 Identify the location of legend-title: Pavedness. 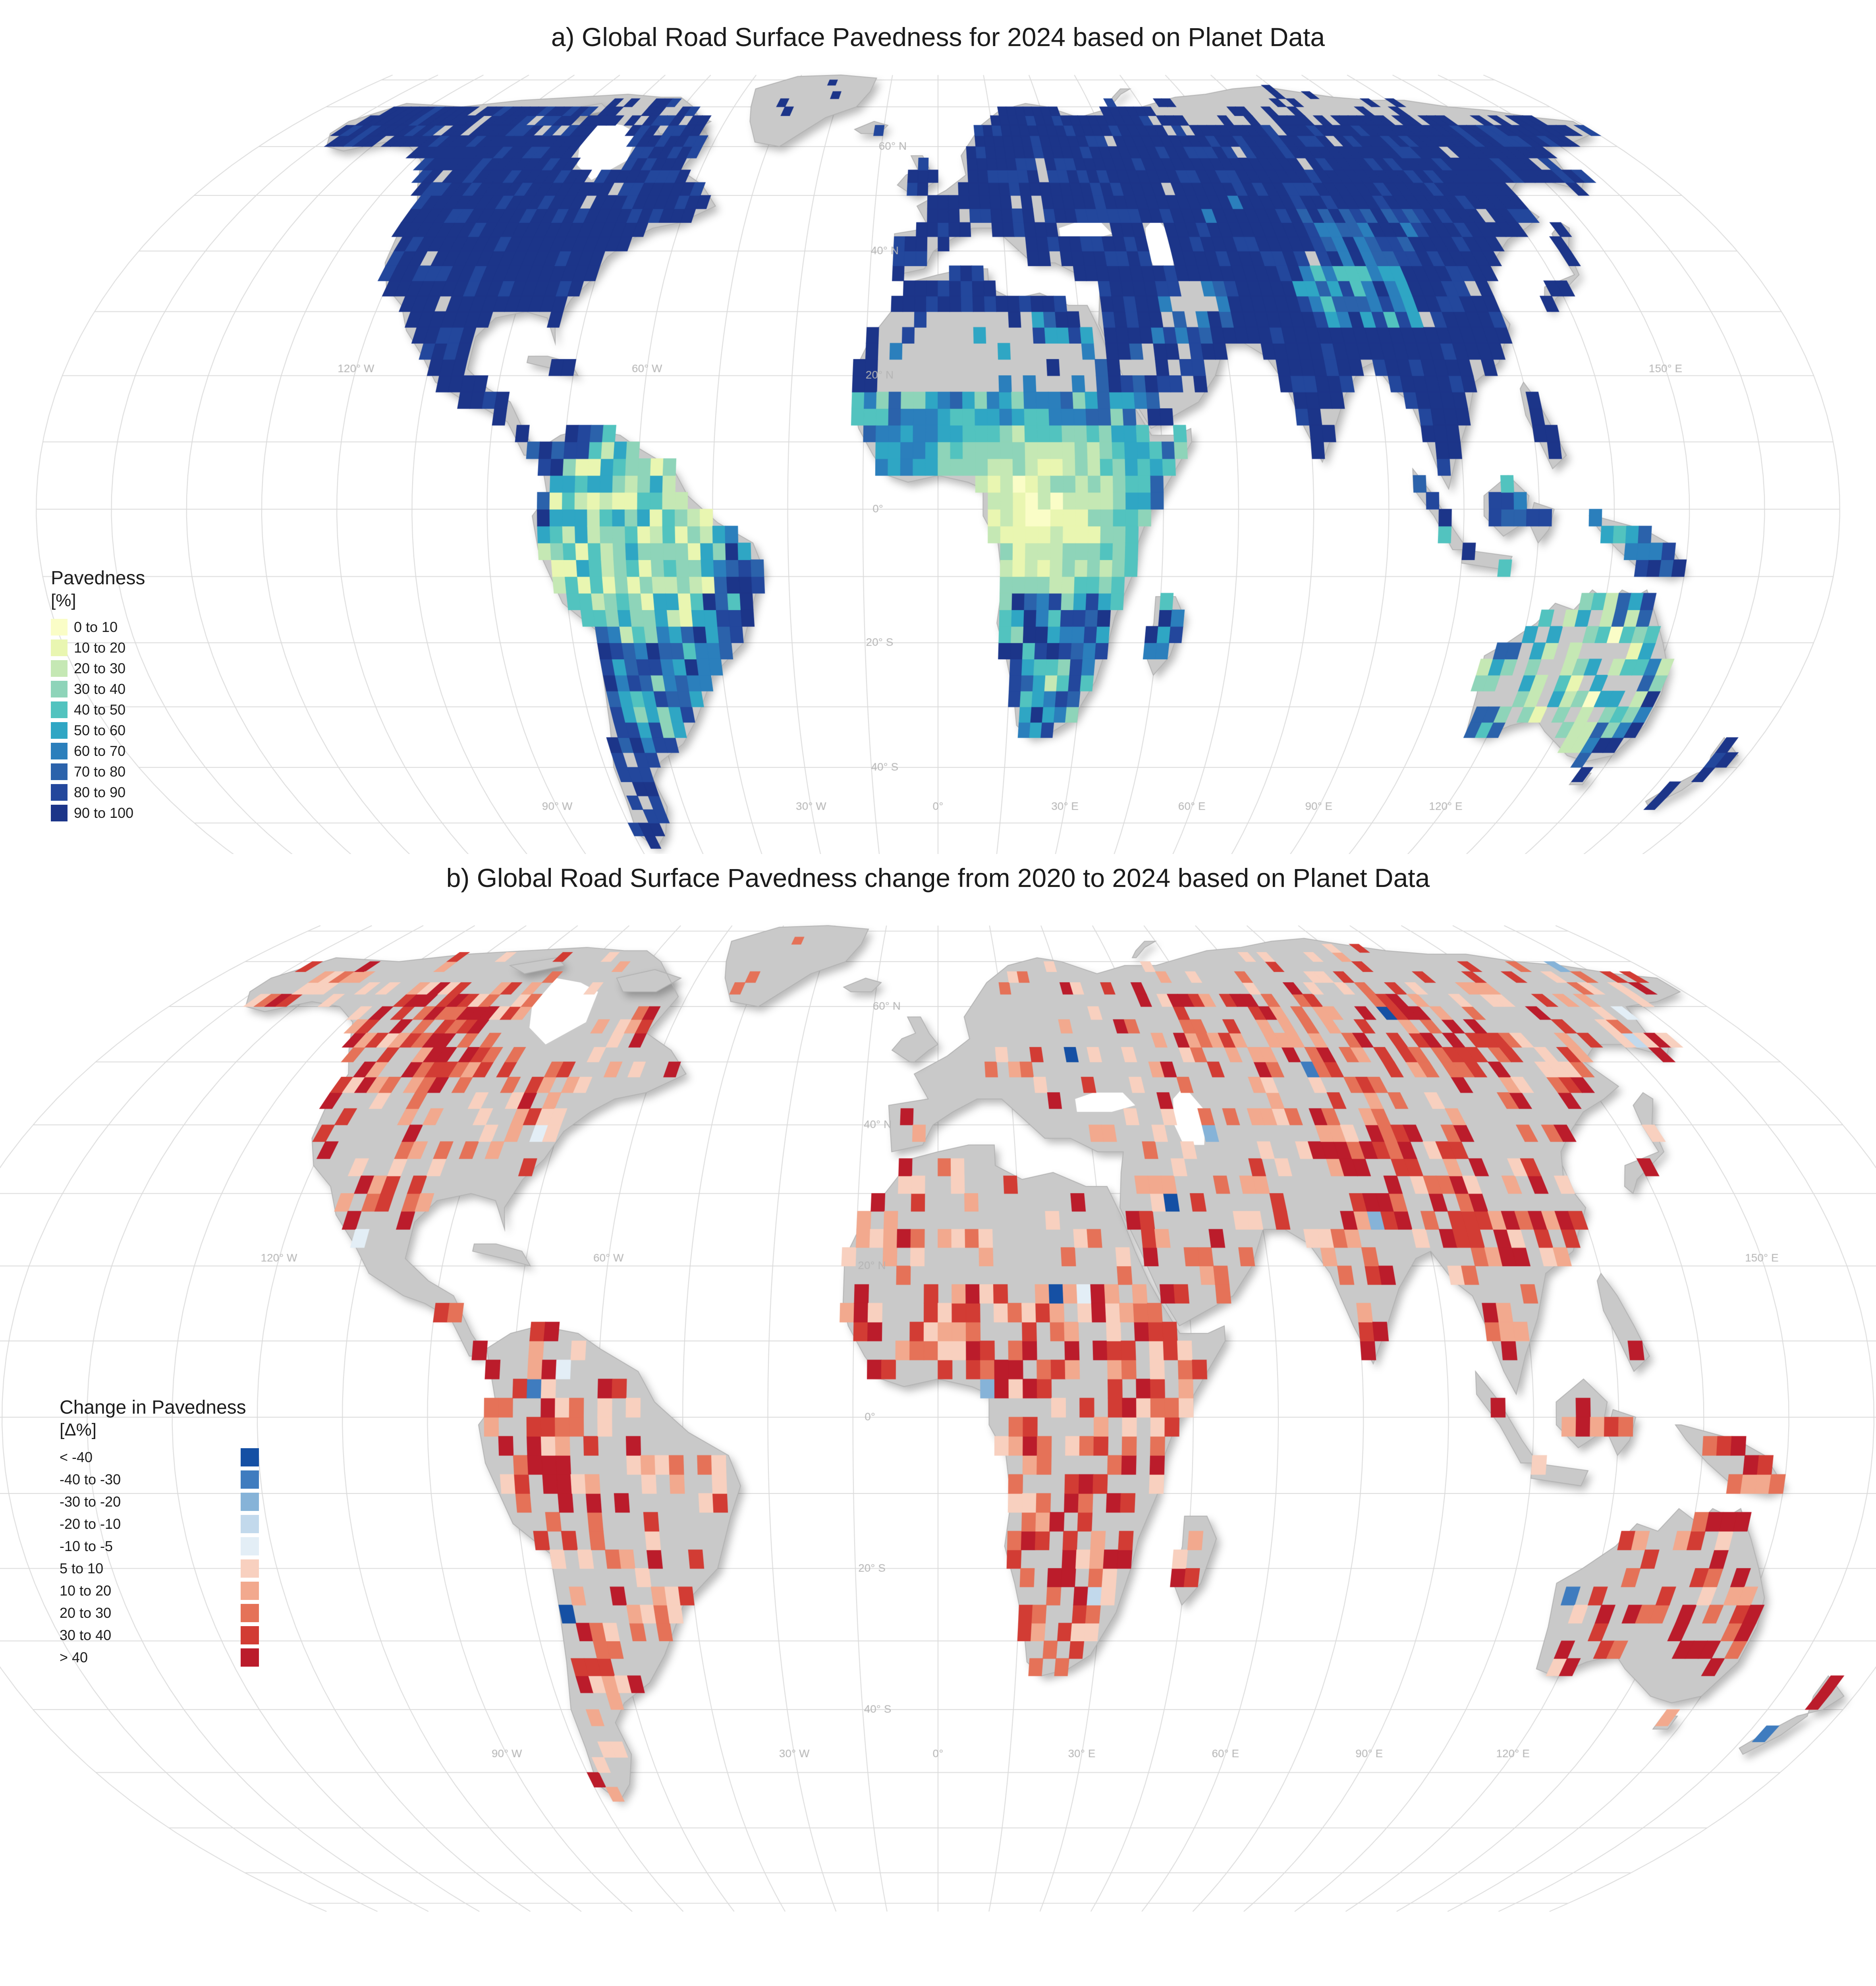
(98, 578).